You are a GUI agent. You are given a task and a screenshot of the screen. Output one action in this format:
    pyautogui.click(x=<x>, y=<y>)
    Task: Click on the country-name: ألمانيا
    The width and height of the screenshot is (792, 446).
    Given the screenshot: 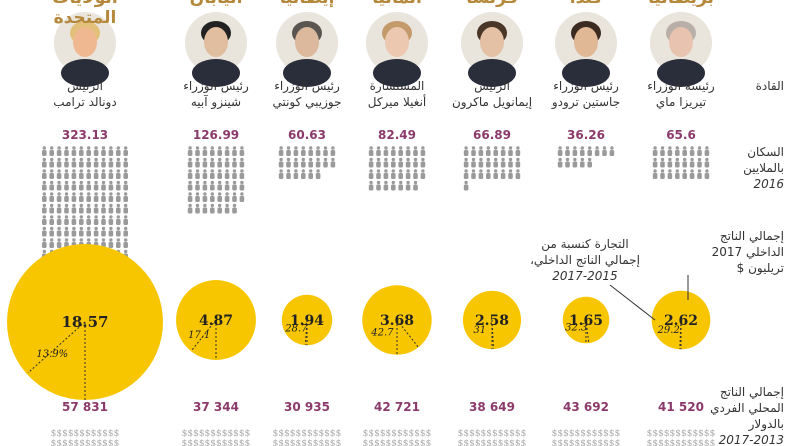 What is the action you would take?
    pyautogui.click(x=397, y=4)
    